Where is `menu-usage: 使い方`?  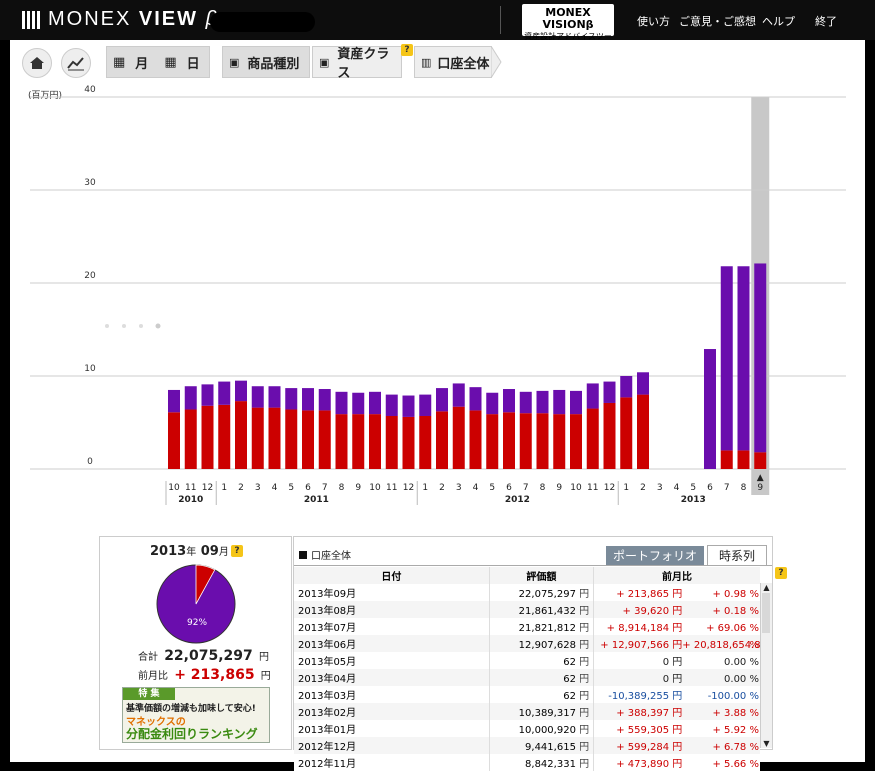
menu-usage: 使い方 is located at coordinates (653, 21).